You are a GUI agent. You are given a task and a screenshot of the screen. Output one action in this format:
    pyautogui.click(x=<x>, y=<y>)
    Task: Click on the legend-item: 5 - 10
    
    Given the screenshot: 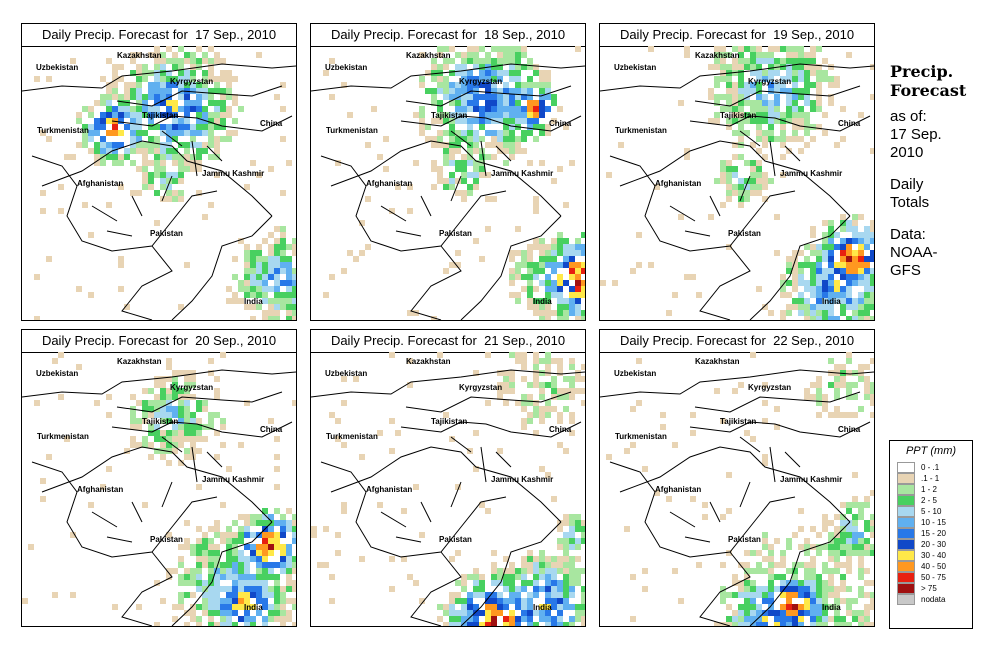 What is the action you would take?
    pyautogui.click(x=931, y=511)
    